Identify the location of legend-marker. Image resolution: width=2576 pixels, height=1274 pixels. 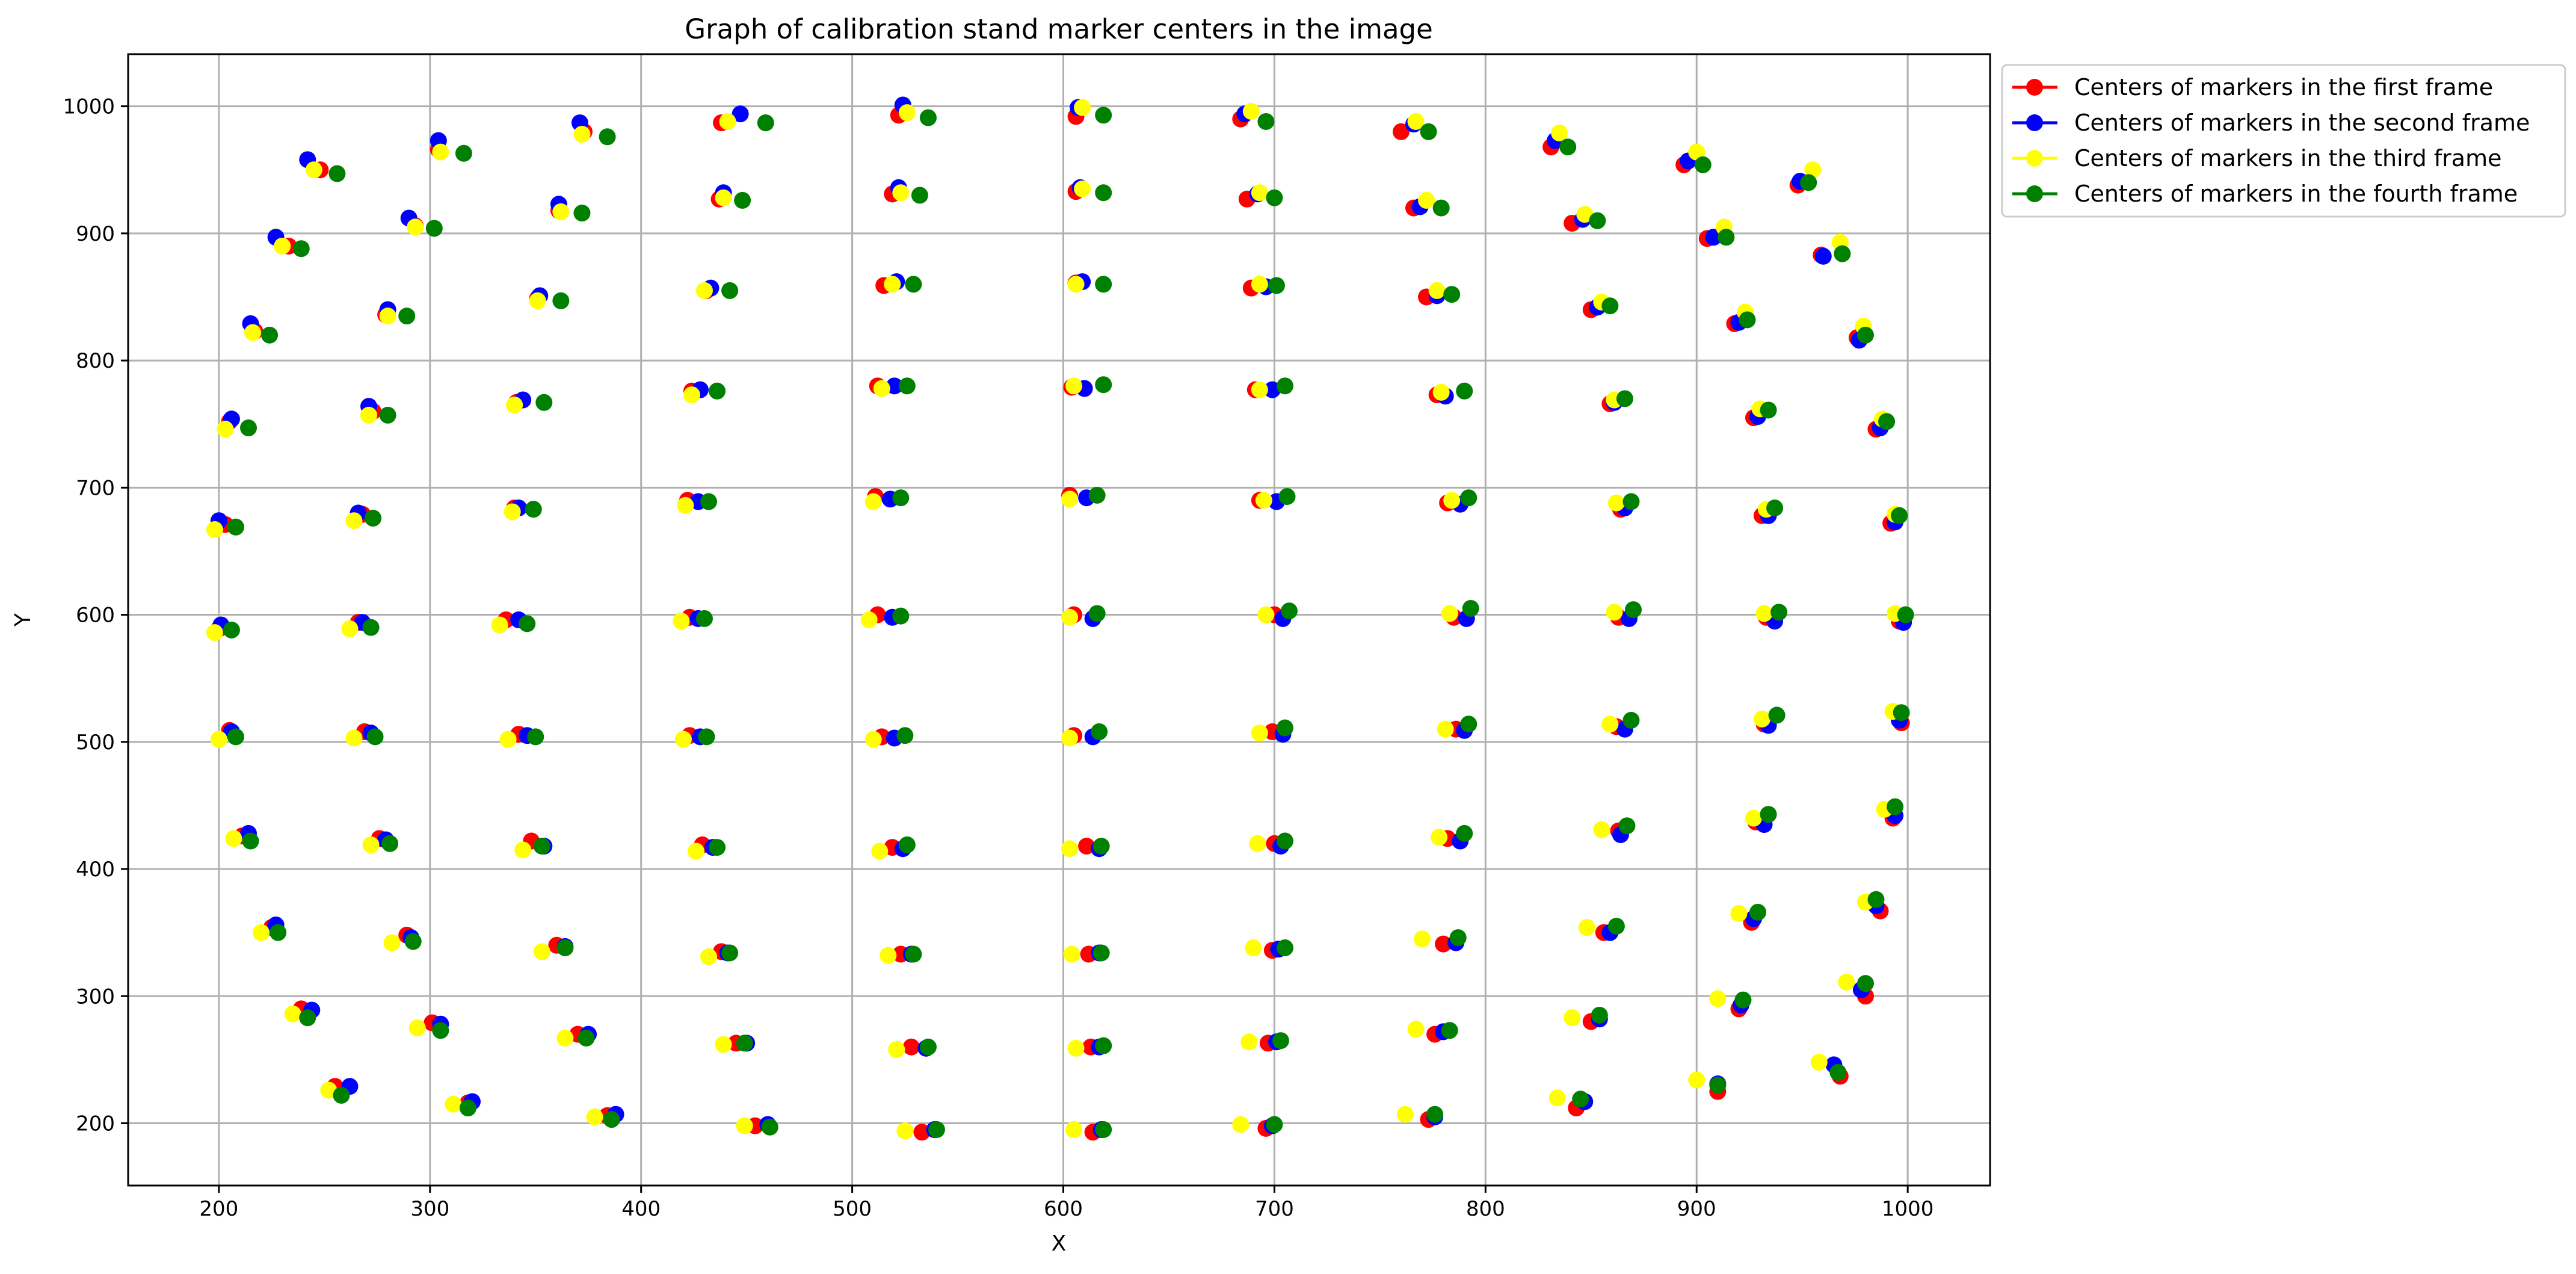
(2034, 87).